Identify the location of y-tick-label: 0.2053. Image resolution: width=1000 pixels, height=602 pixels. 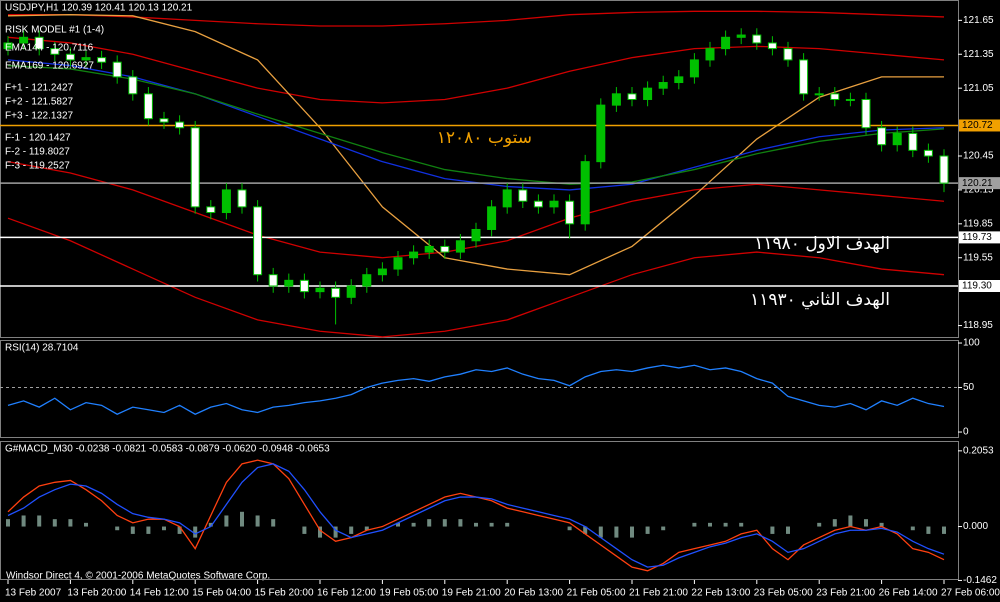
(978, 450).